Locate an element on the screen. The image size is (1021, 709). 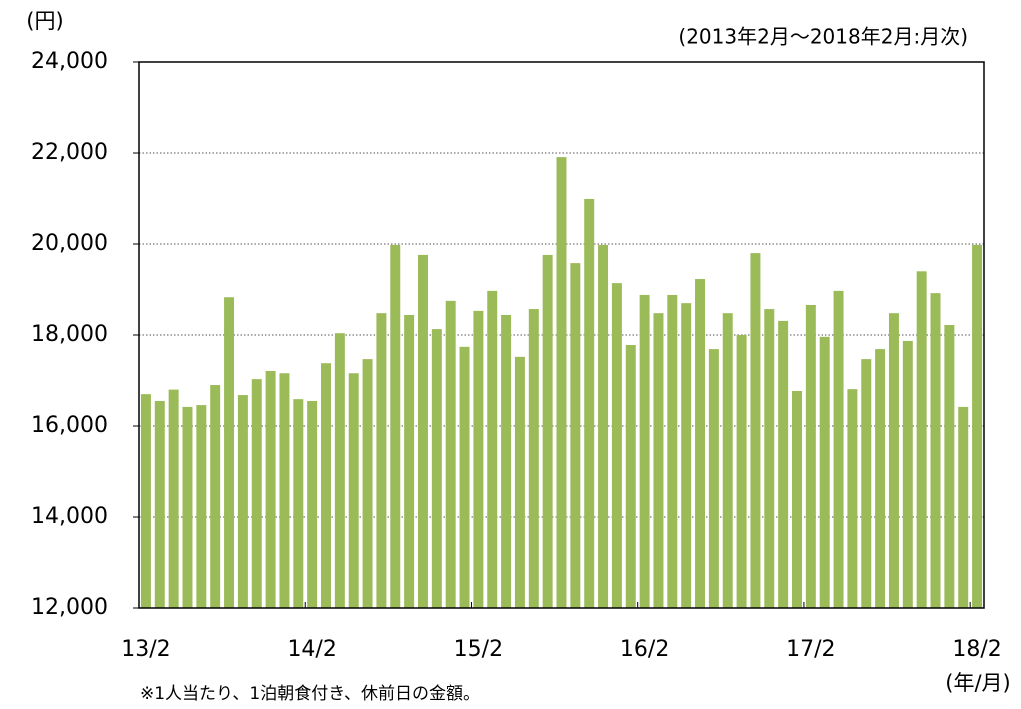
x-tick-label: 13/2 is located at coordinates (145, 649).